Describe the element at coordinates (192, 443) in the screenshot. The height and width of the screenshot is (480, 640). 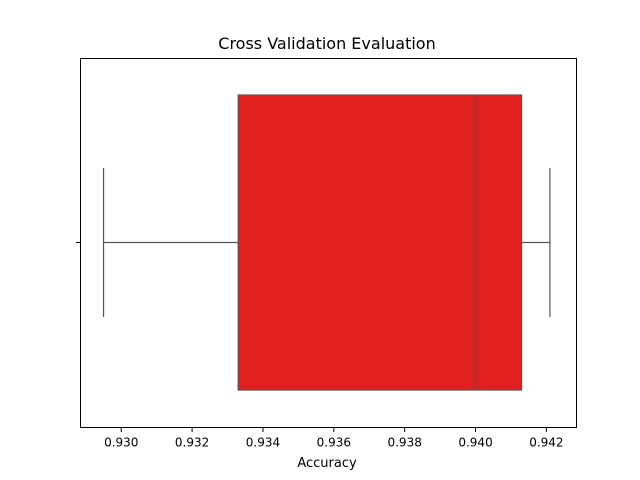
I see `x-tick-label: 0.932` at that location.